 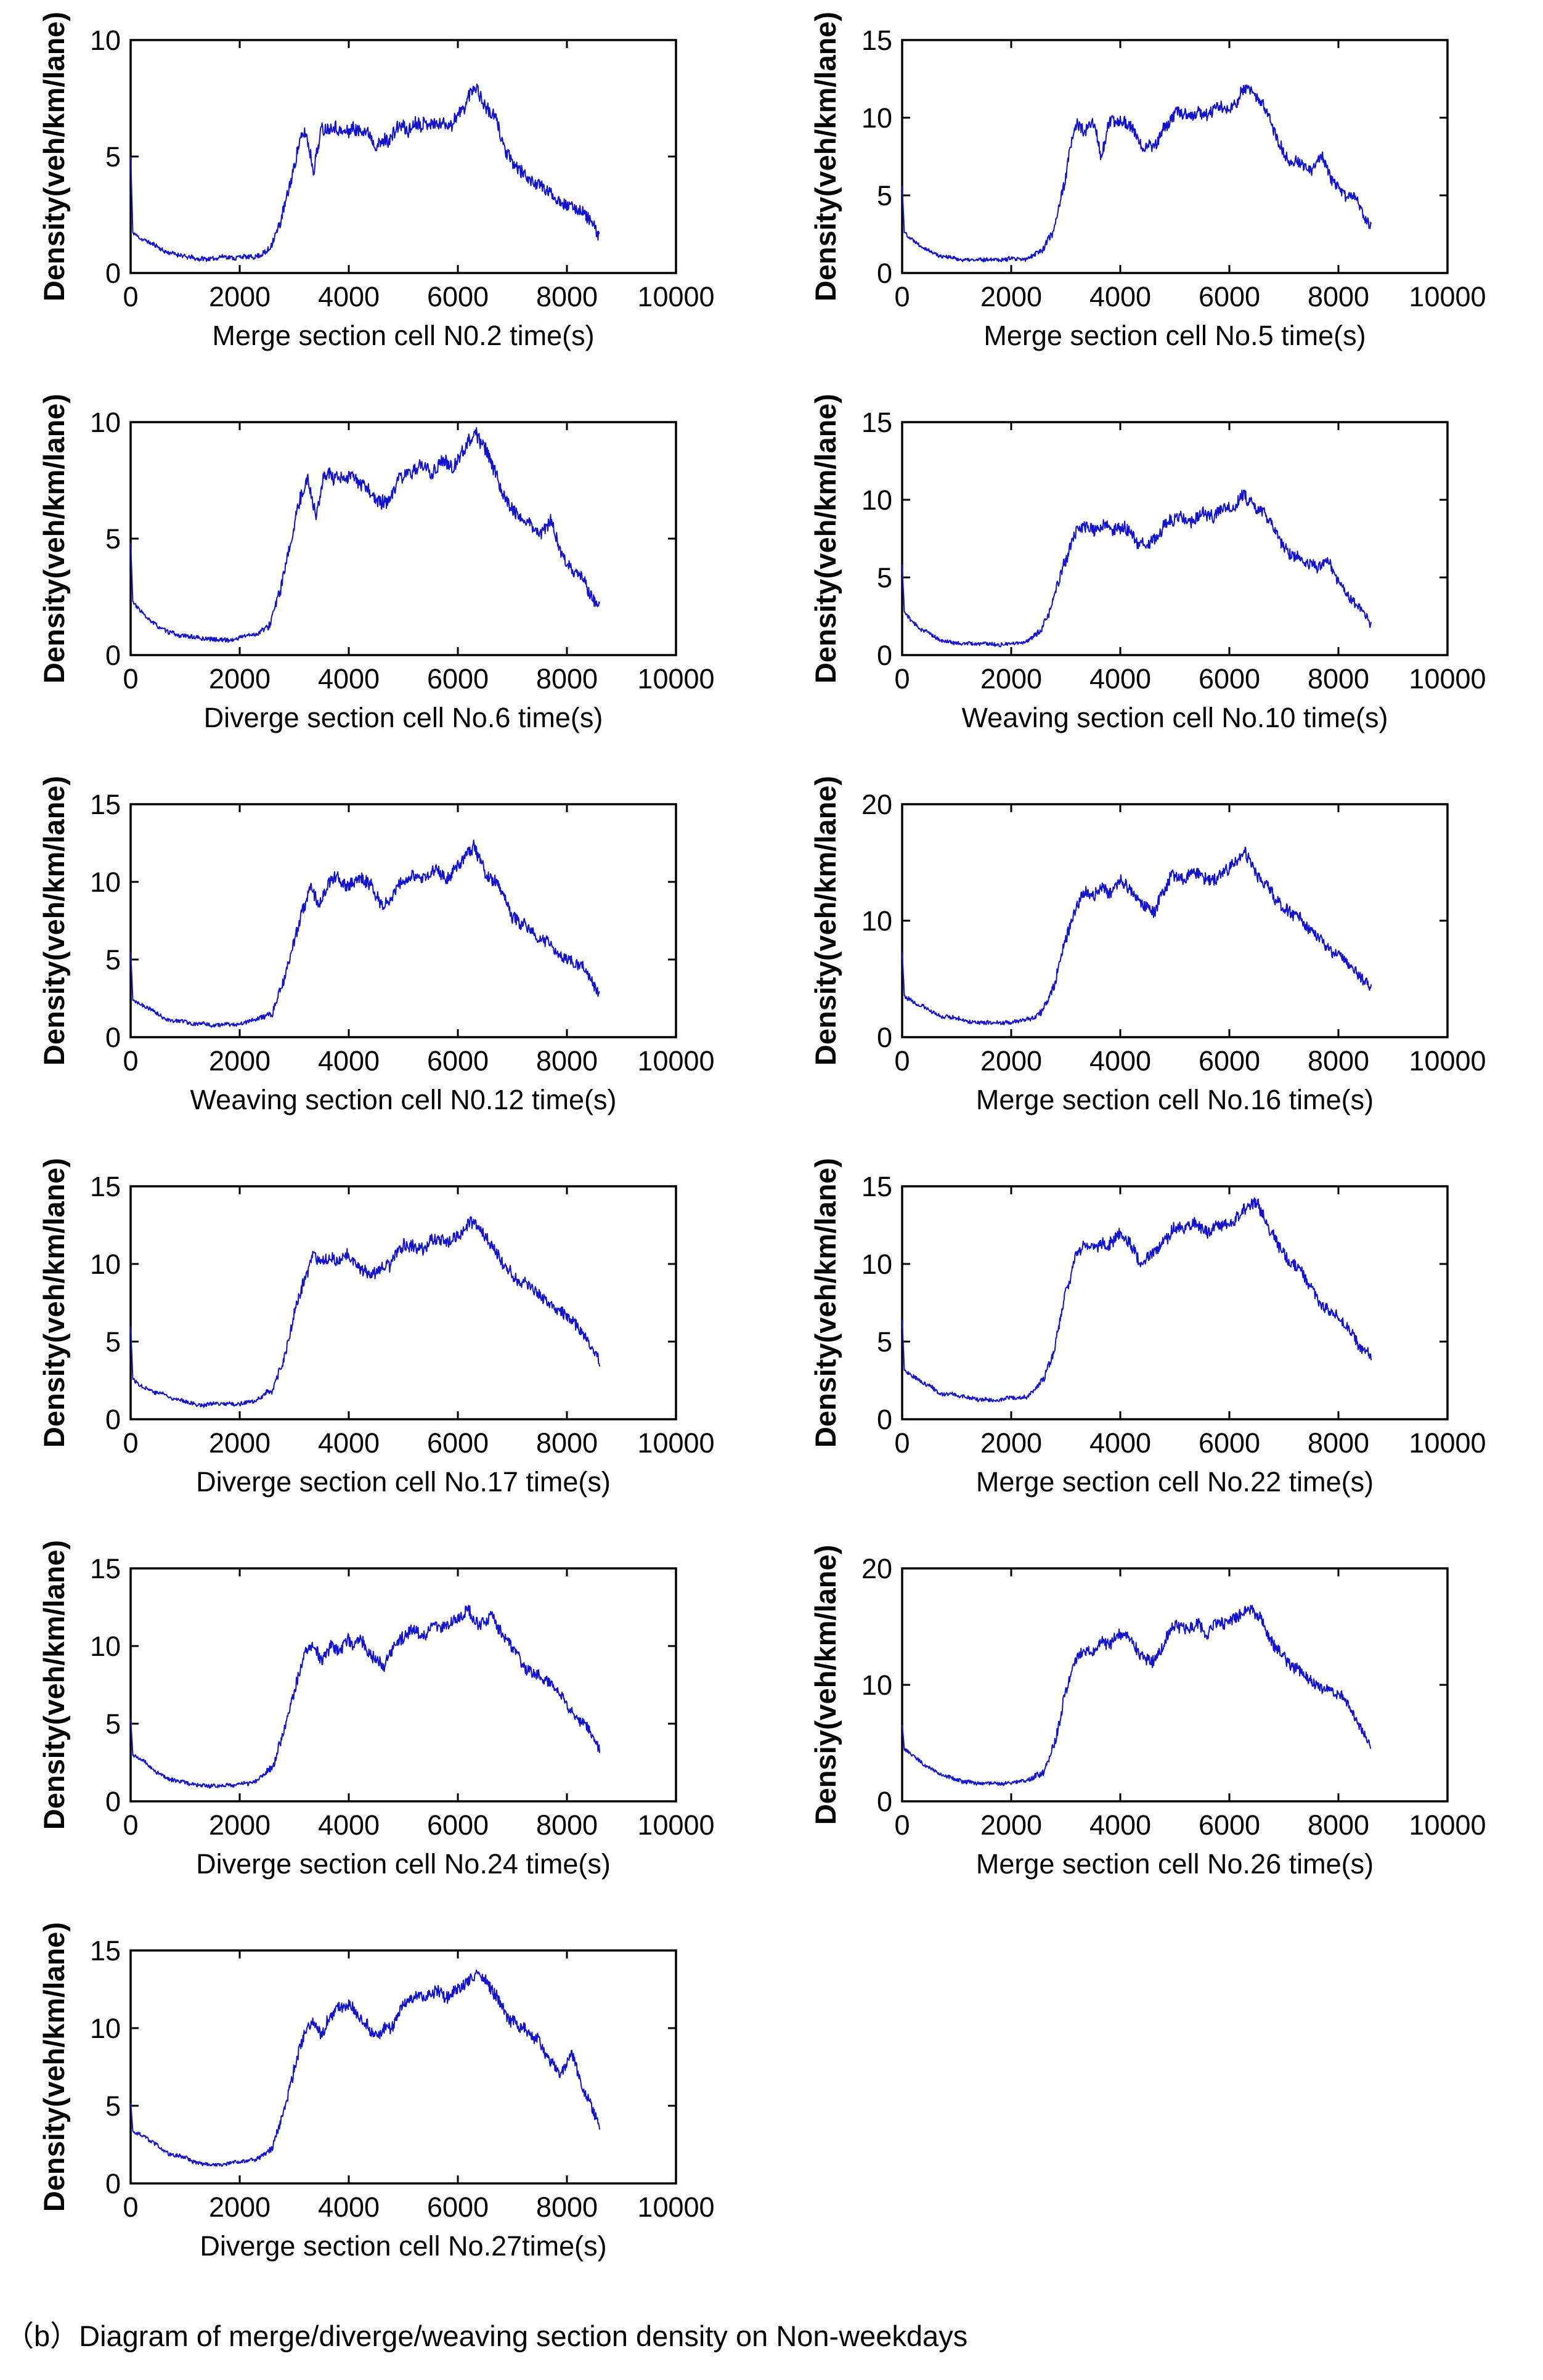 I want to click on x-axis-title: Diverge section cell No.6 time(s), so click(x=403, y=717).